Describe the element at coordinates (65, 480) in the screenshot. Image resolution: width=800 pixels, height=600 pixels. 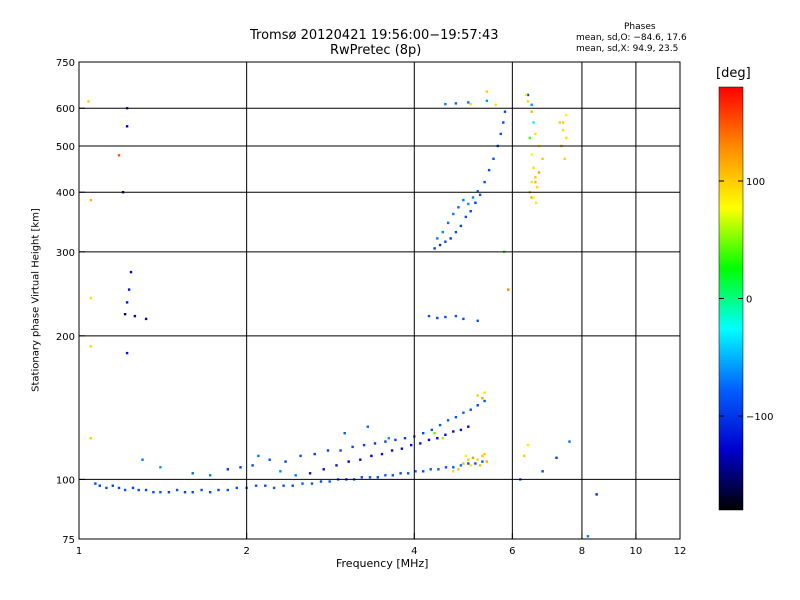
I see `y-tick-label: 100` at that location.